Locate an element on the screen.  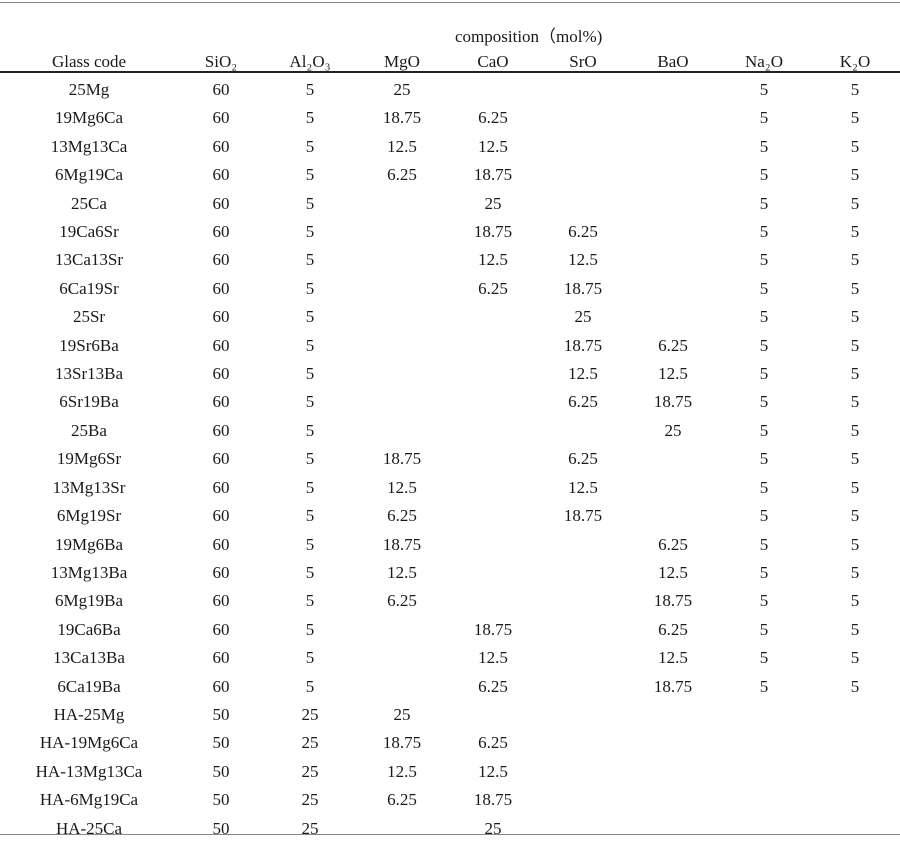
cell-cao: 6.25 is located at coordinates (493, 743).